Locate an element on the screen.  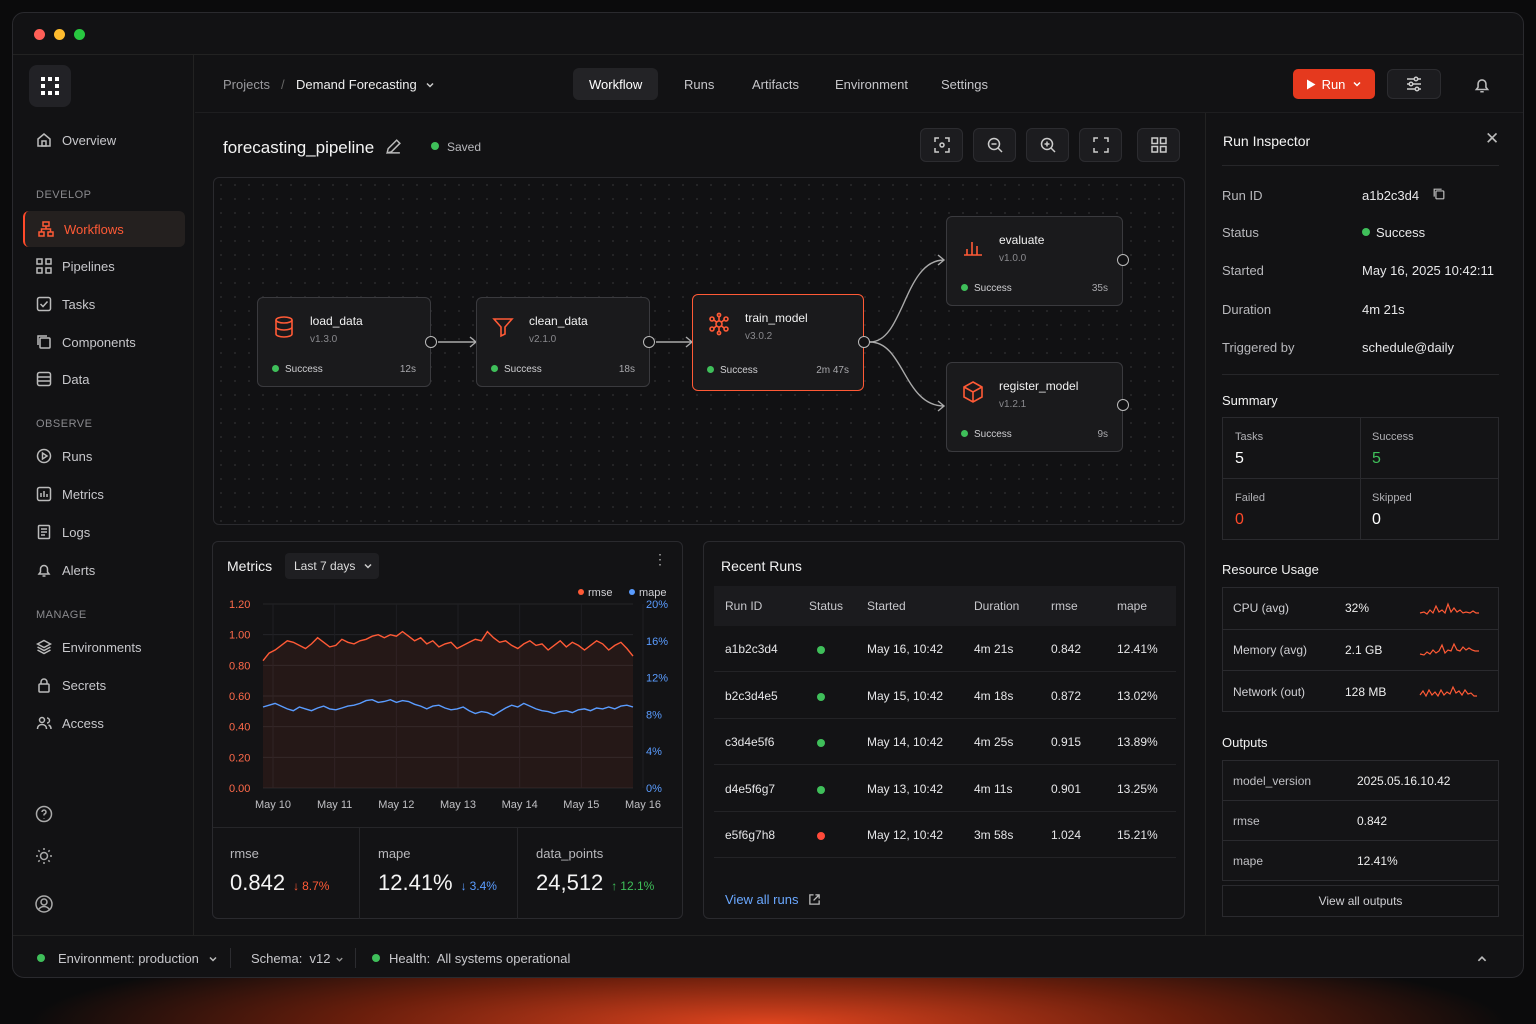
sidebar-item-pipelines: Pipelines is located at coordinates (104, 266).